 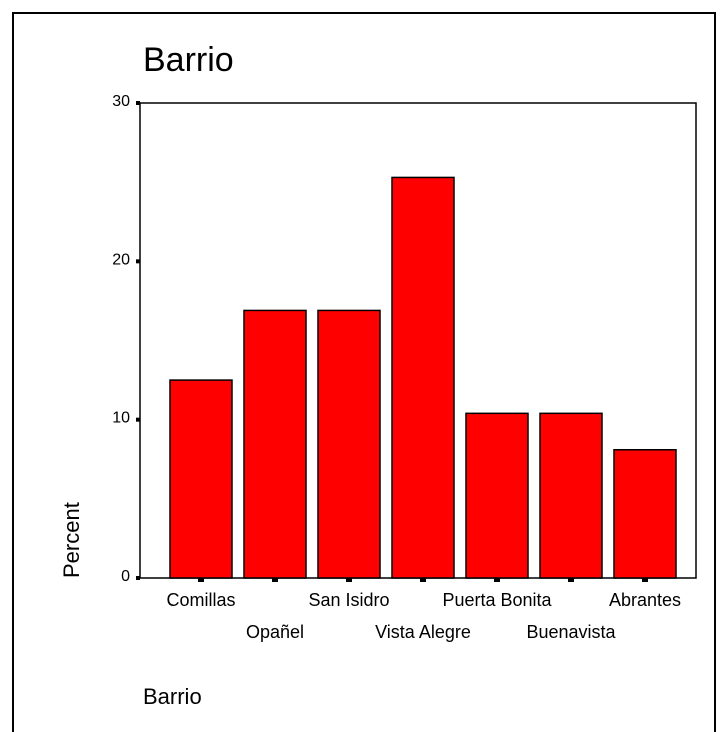 What do you see at coordinates (121, 418) in the screenshot?
I see `y-tick-label: 10` at bounding box center [121, 418].